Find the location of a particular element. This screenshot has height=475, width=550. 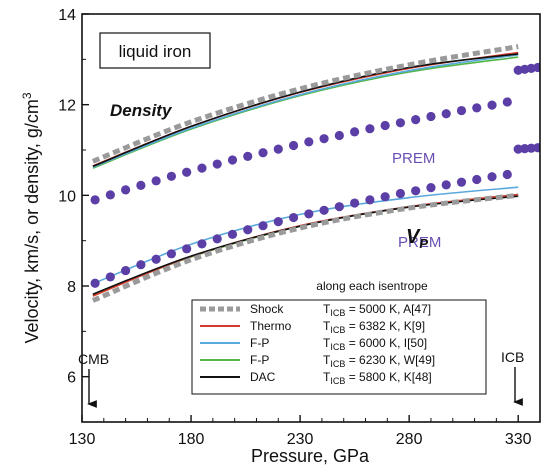

vp-label: VP is located at coordinates (417, 238).